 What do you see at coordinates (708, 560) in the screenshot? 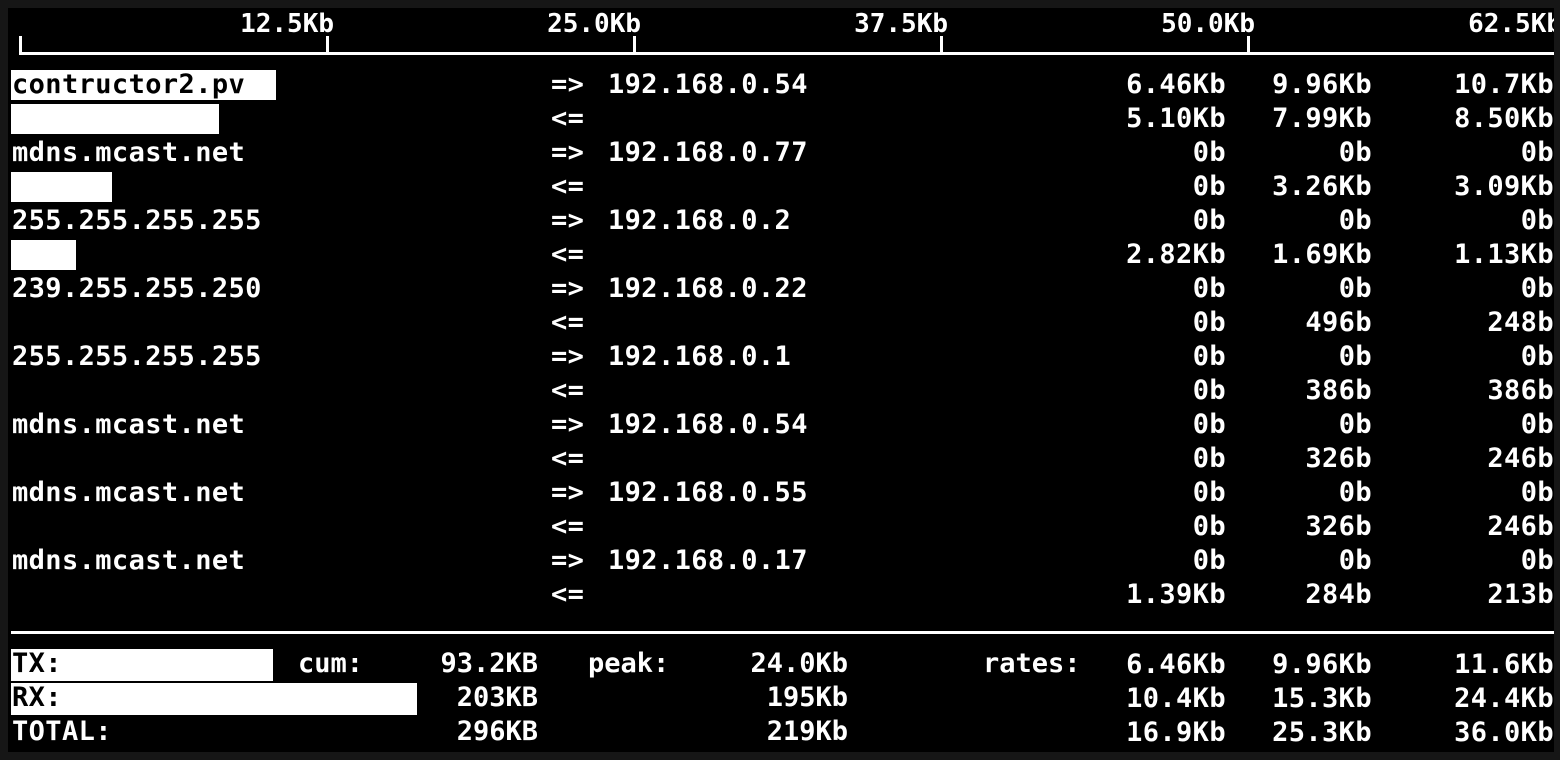
I see `destination-address: 192.168.0.17` at bounding box center [708, 560].